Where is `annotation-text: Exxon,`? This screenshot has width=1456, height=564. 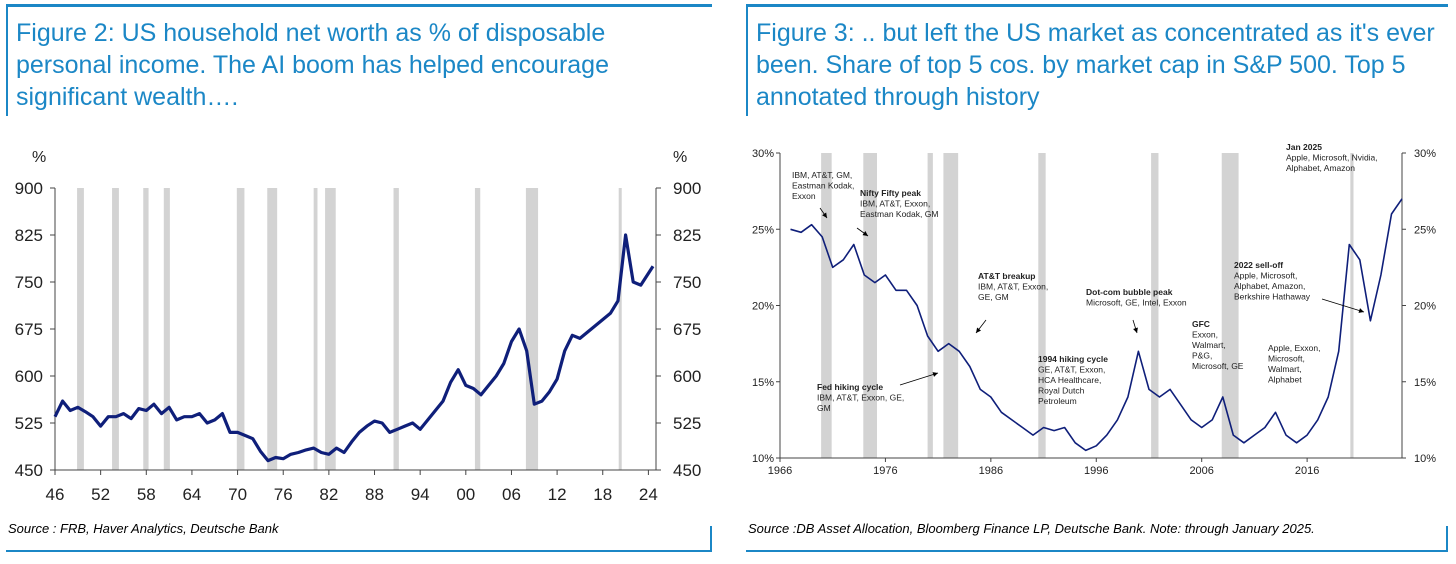
annotation-text: Exxon, is located at coordinates (1205, 335).